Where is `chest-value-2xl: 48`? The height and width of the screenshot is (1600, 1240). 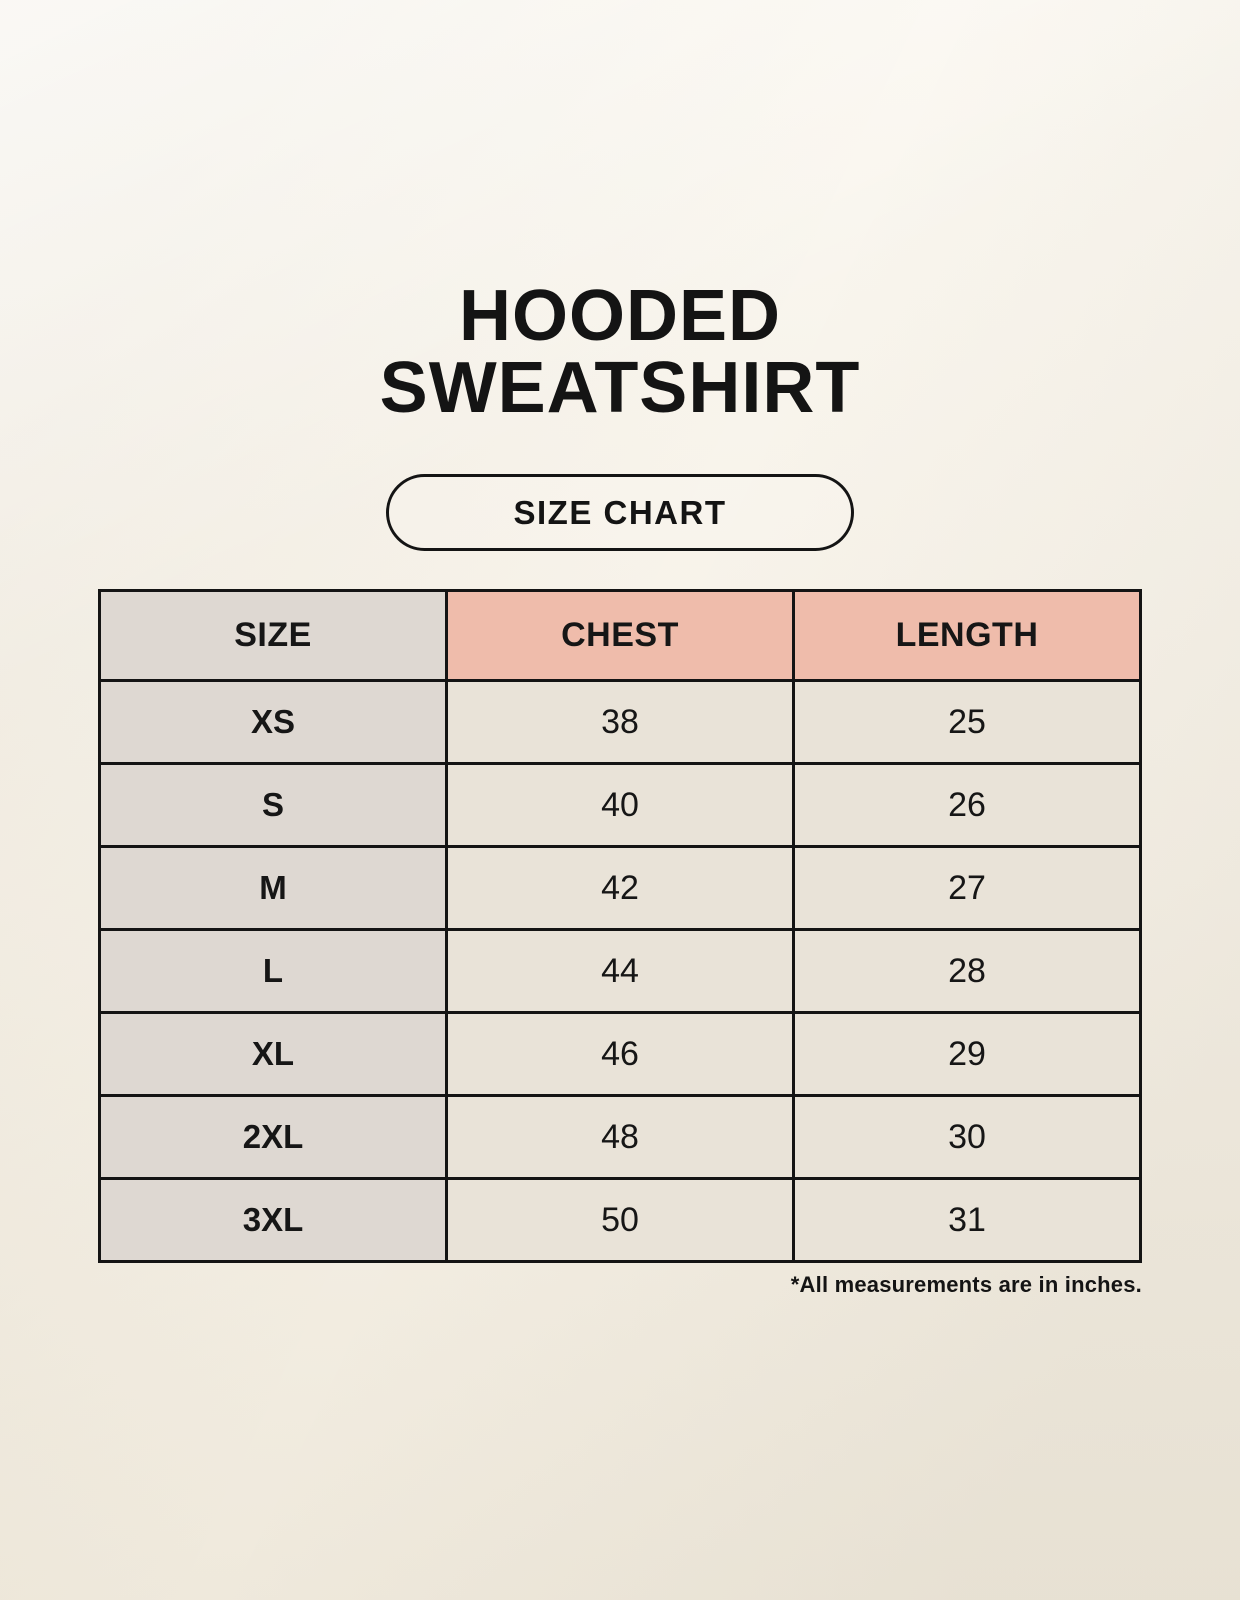
chest-value-2xl: 48 is located at coordinates (620, 1137).